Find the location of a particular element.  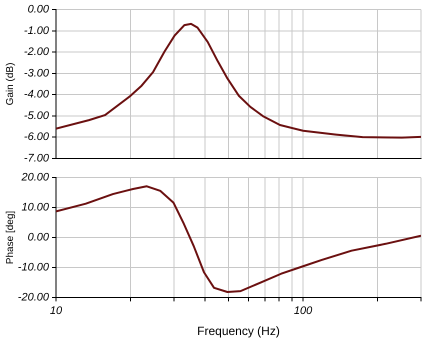

x-tick-label: 100 is located at coordinates (304, 311).